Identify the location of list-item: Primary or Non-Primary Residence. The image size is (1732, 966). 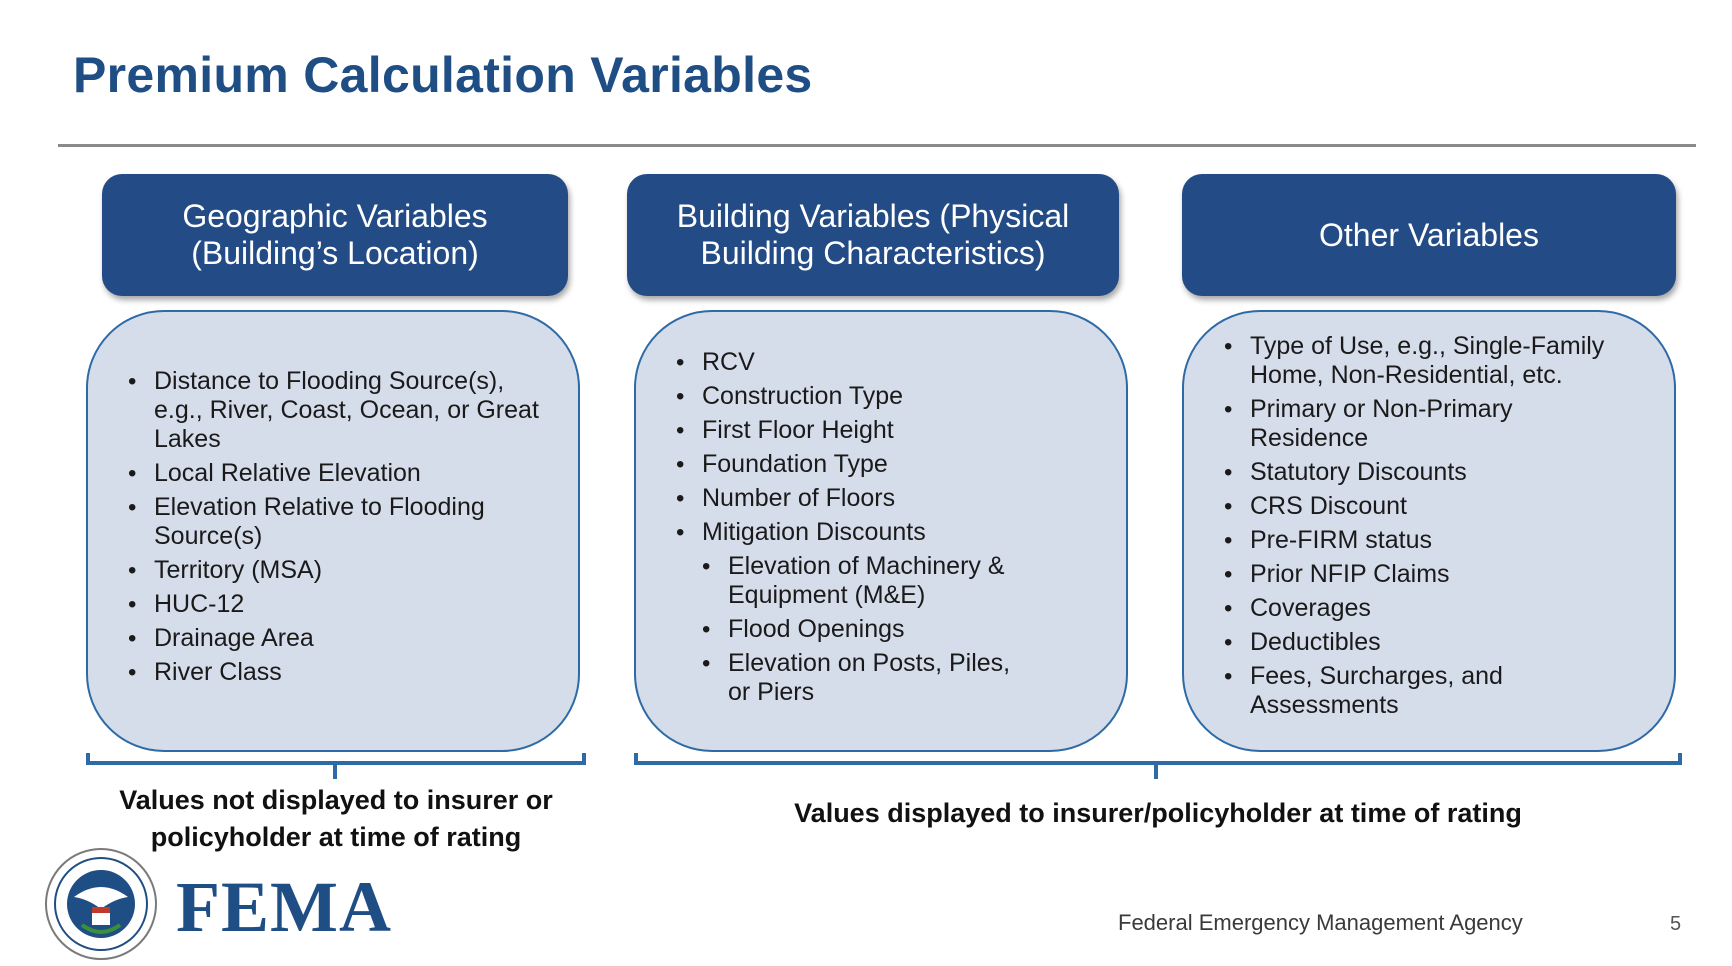
(1386, 424).